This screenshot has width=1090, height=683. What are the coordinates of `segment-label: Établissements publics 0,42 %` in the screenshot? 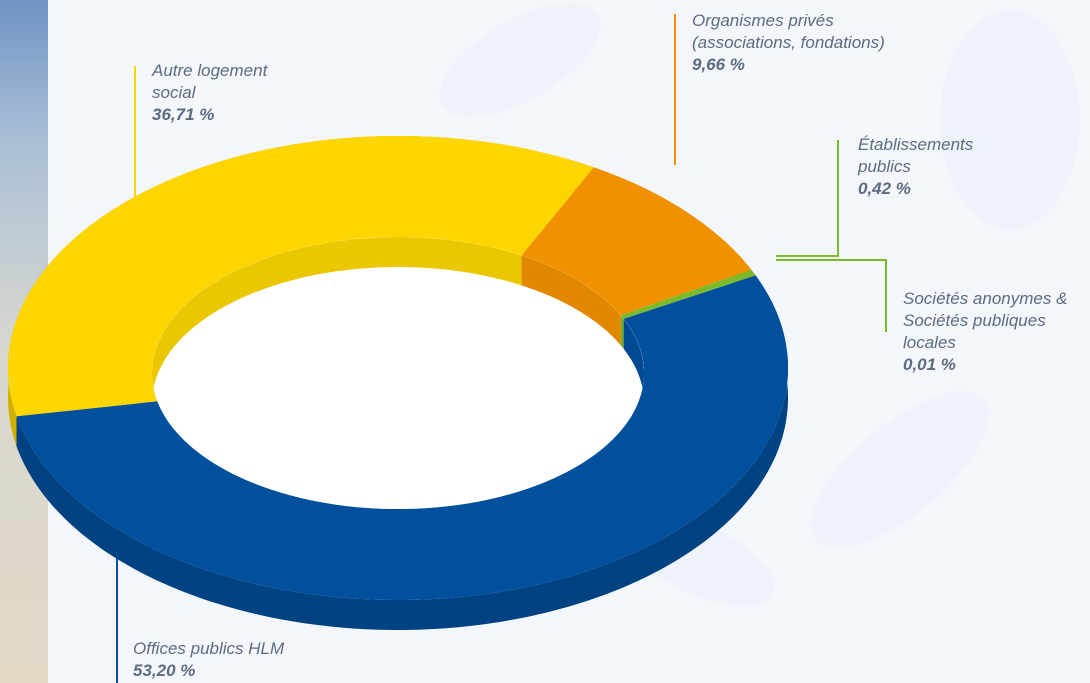 It's located at (928, 167).